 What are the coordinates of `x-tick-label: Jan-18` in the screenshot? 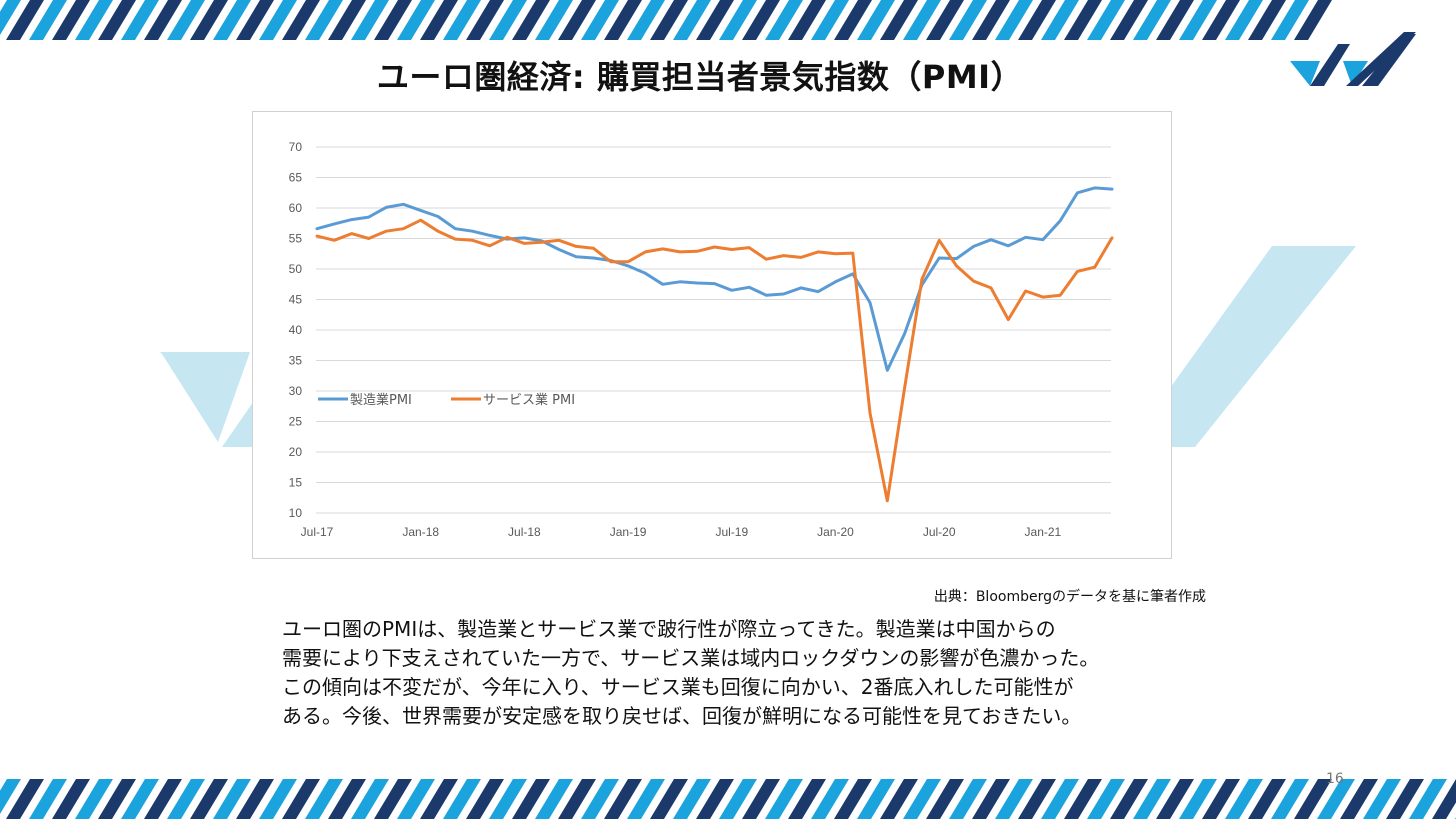 It's located at (420, 532).